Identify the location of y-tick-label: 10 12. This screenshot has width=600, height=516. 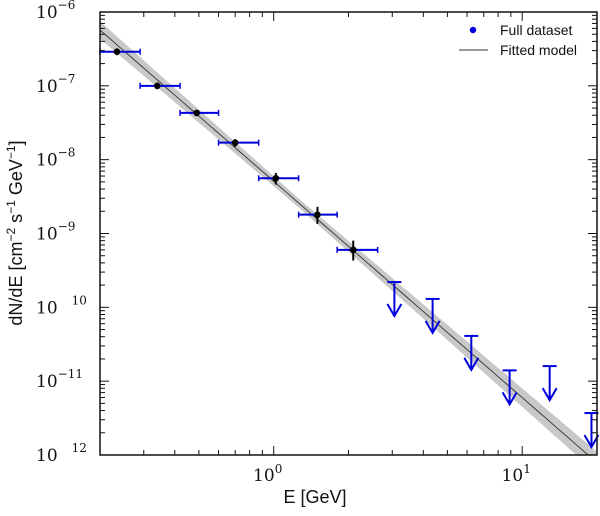
(61, 453).